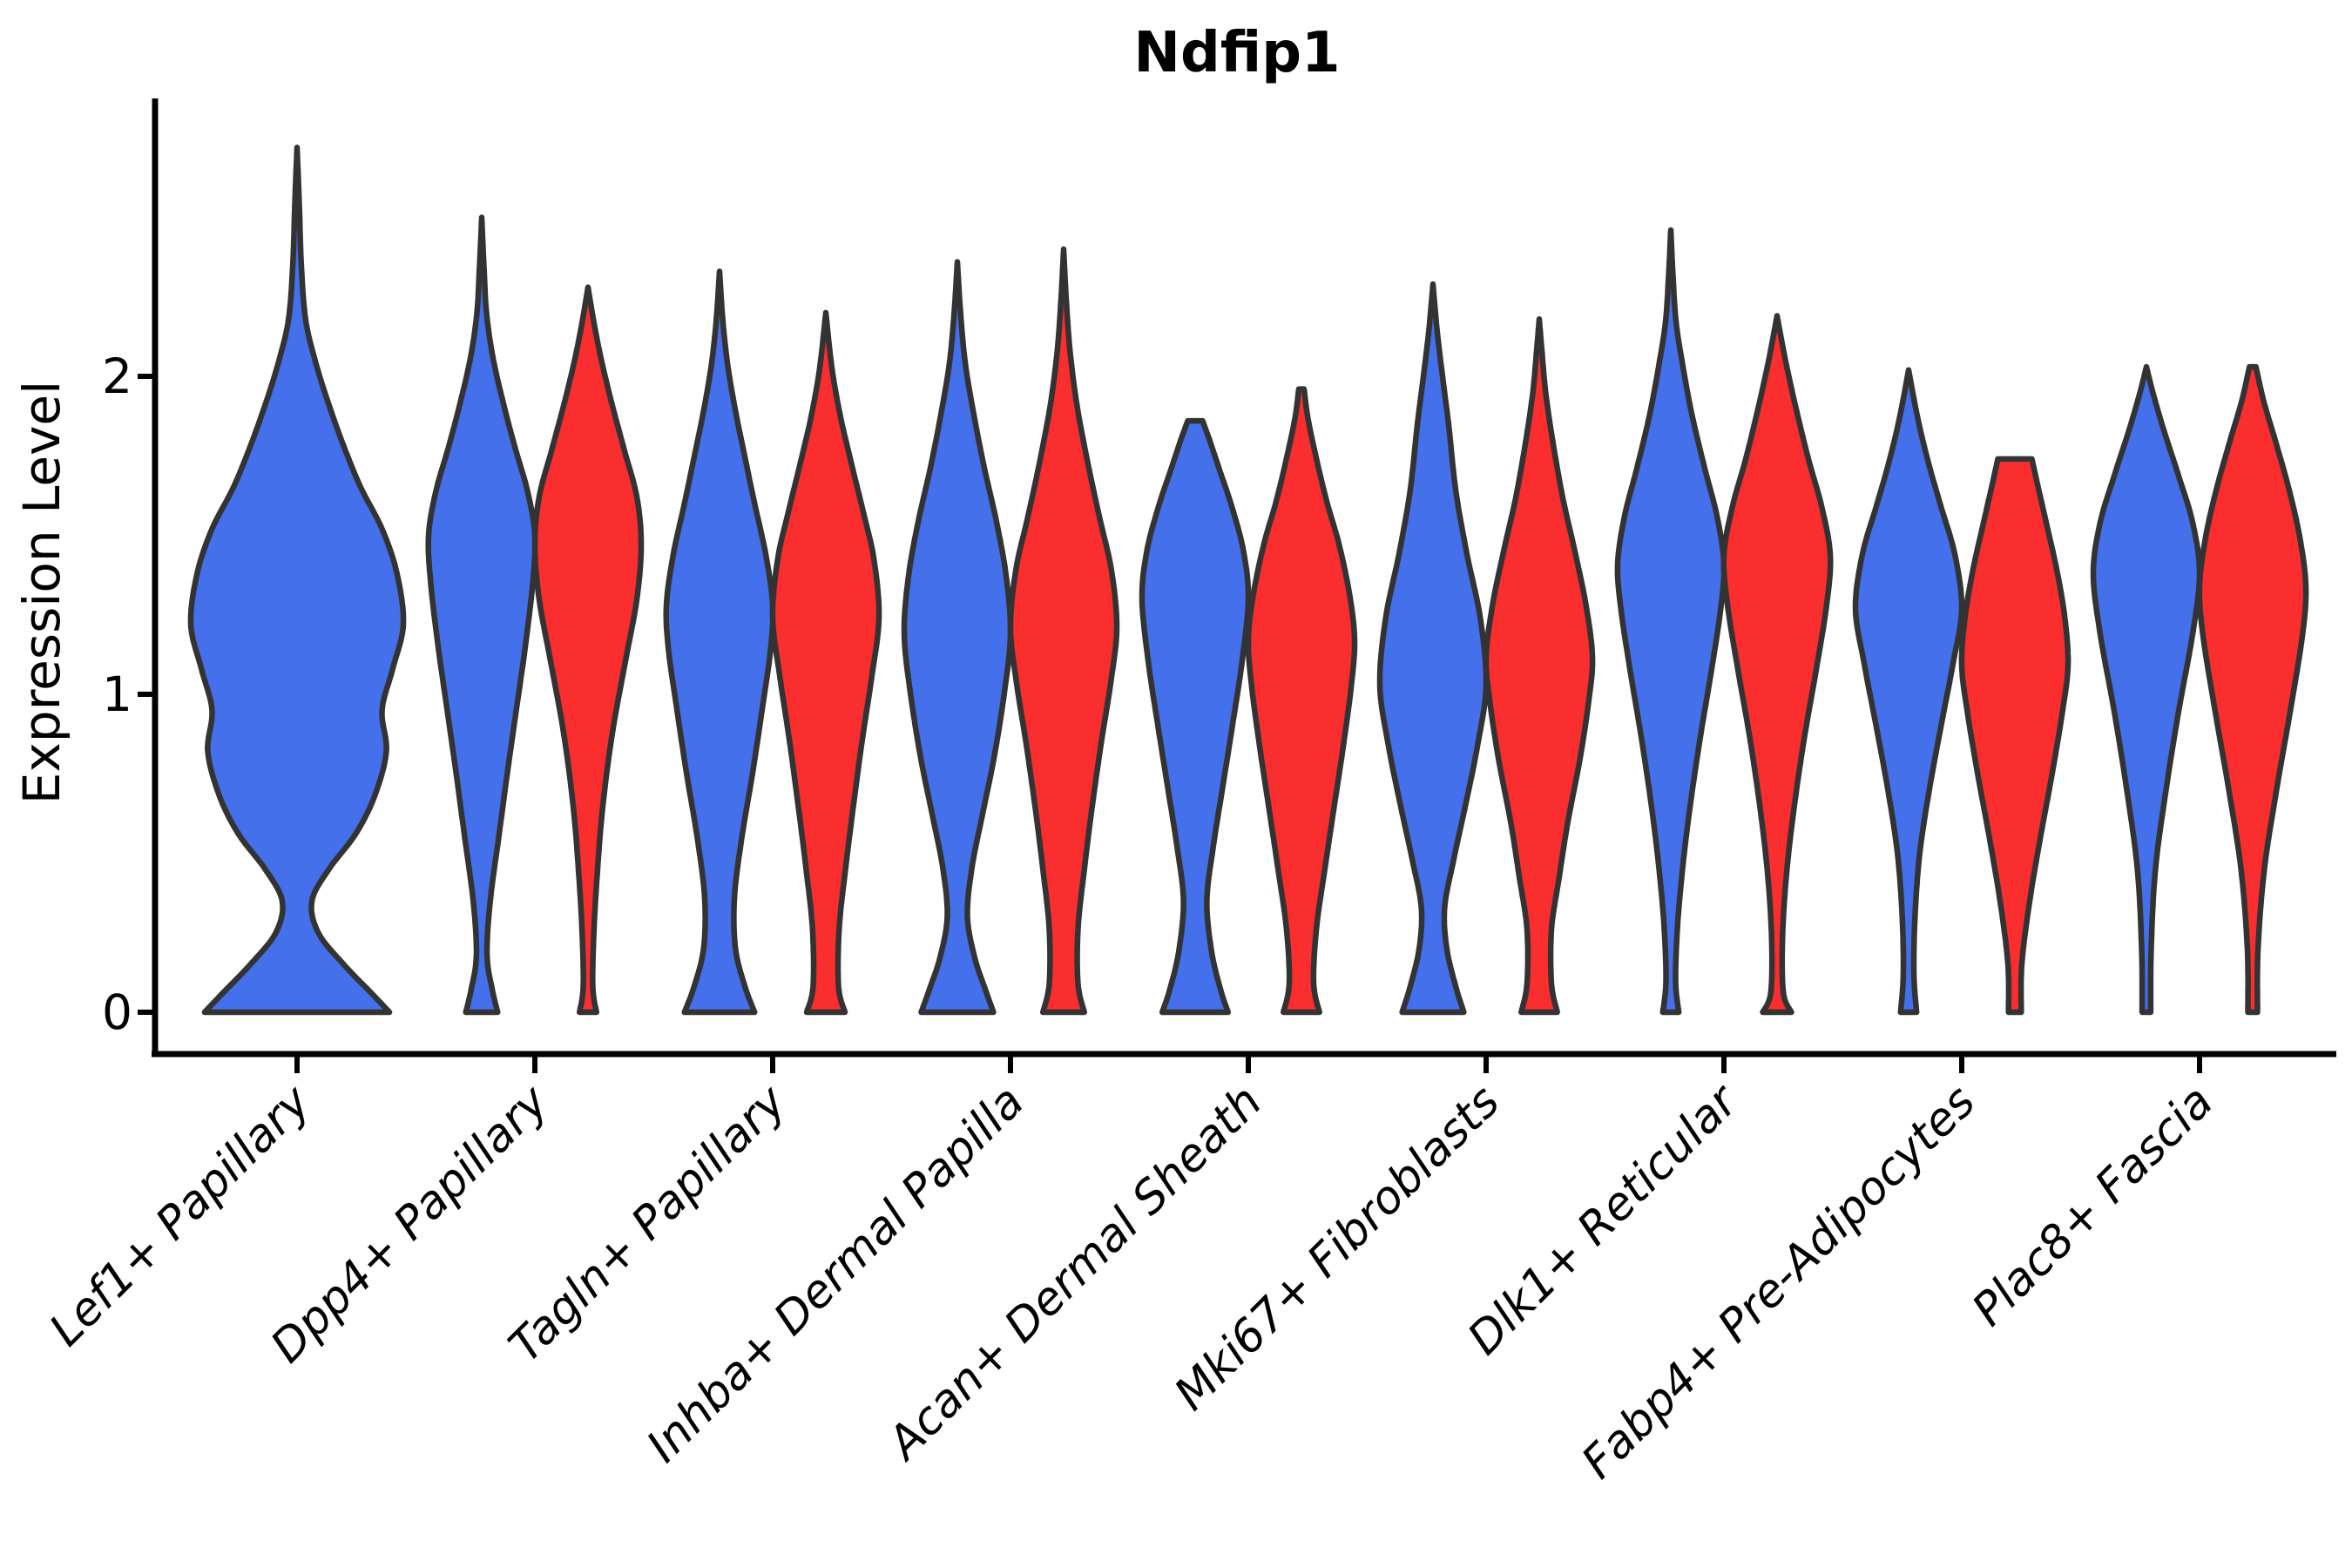  I want to click on y-tick-label: 1, so click(117, 694).